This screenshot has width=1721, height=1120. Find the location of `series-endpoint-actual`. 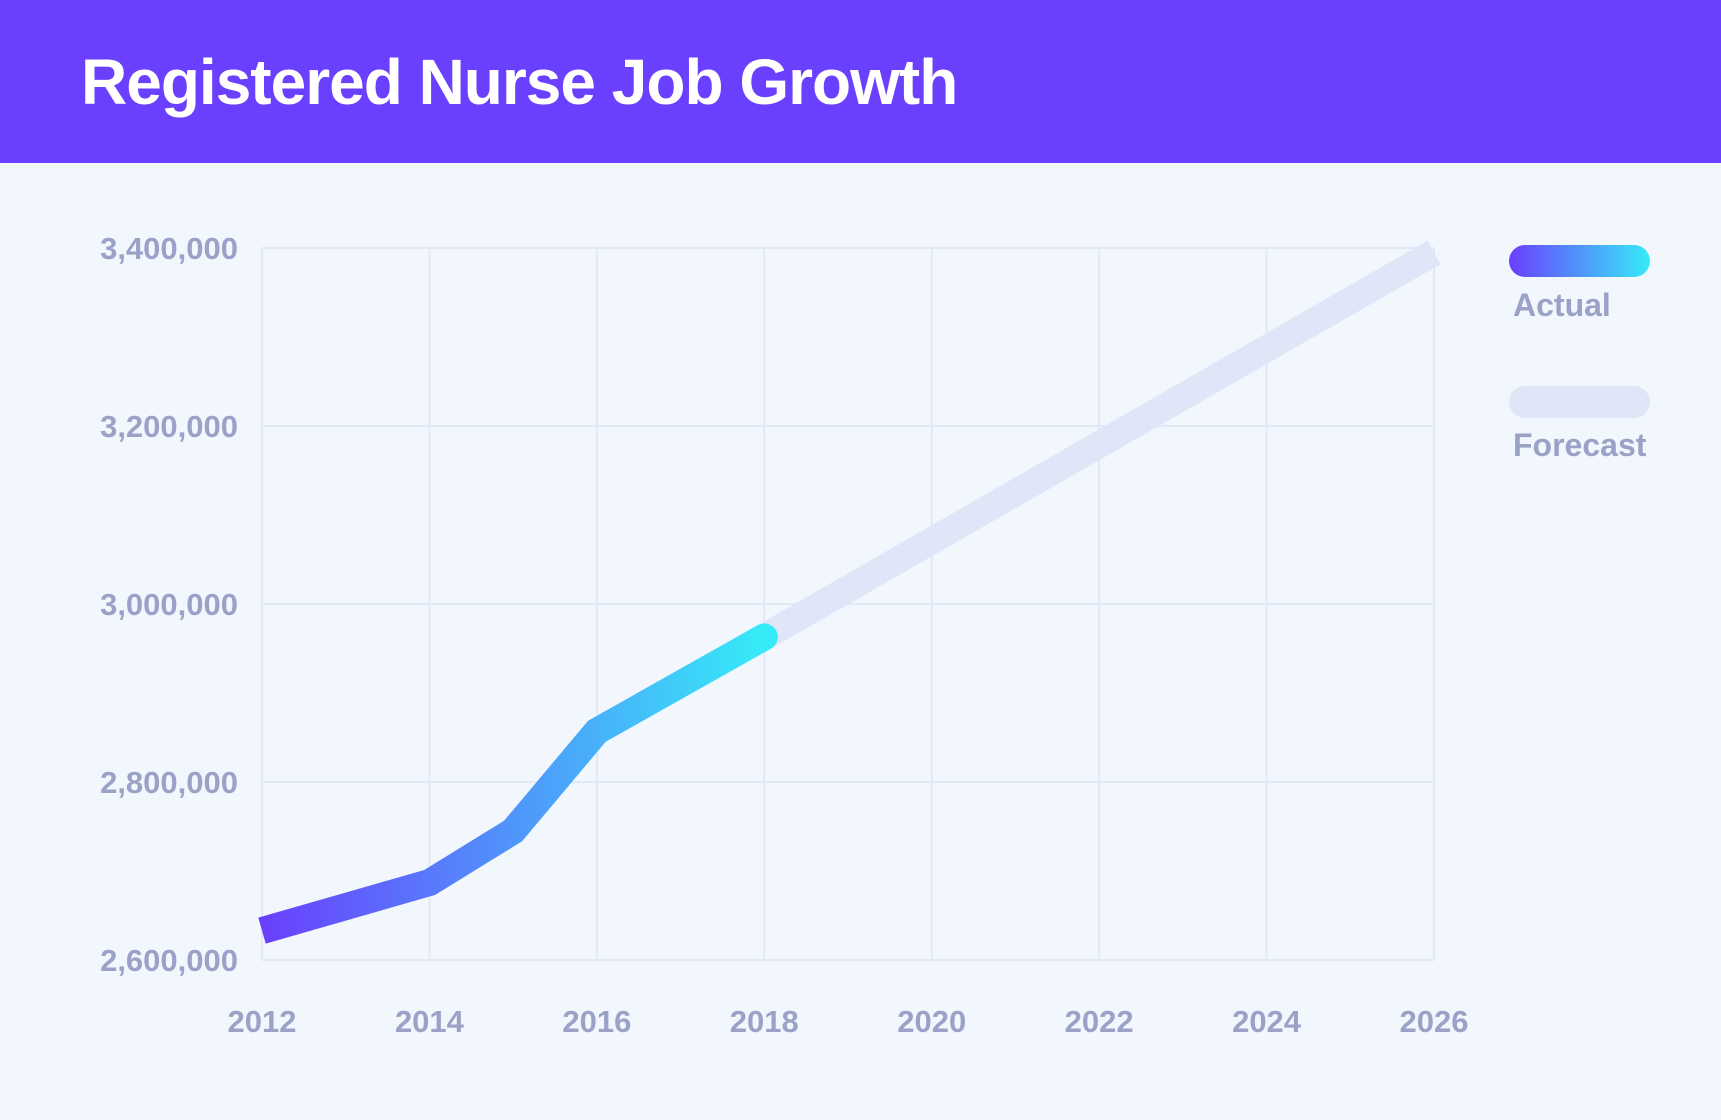

series-endpoint-actual is located at coordinates (764, 637).